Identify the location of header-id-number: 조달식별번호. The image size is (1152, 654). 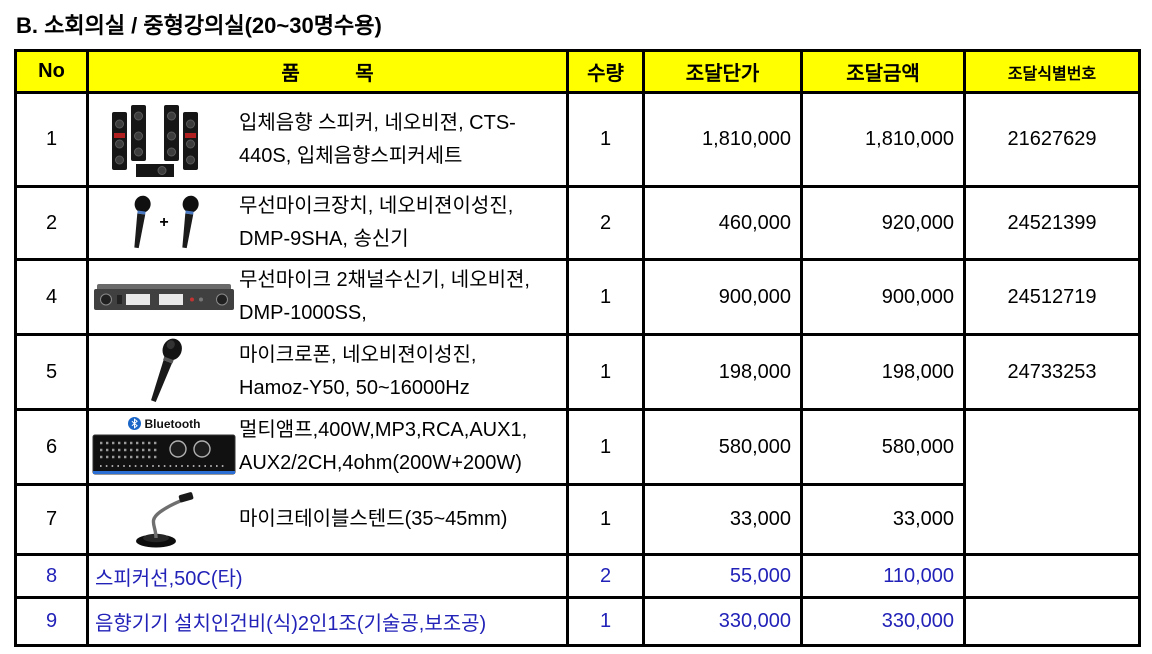
(1052, 71).